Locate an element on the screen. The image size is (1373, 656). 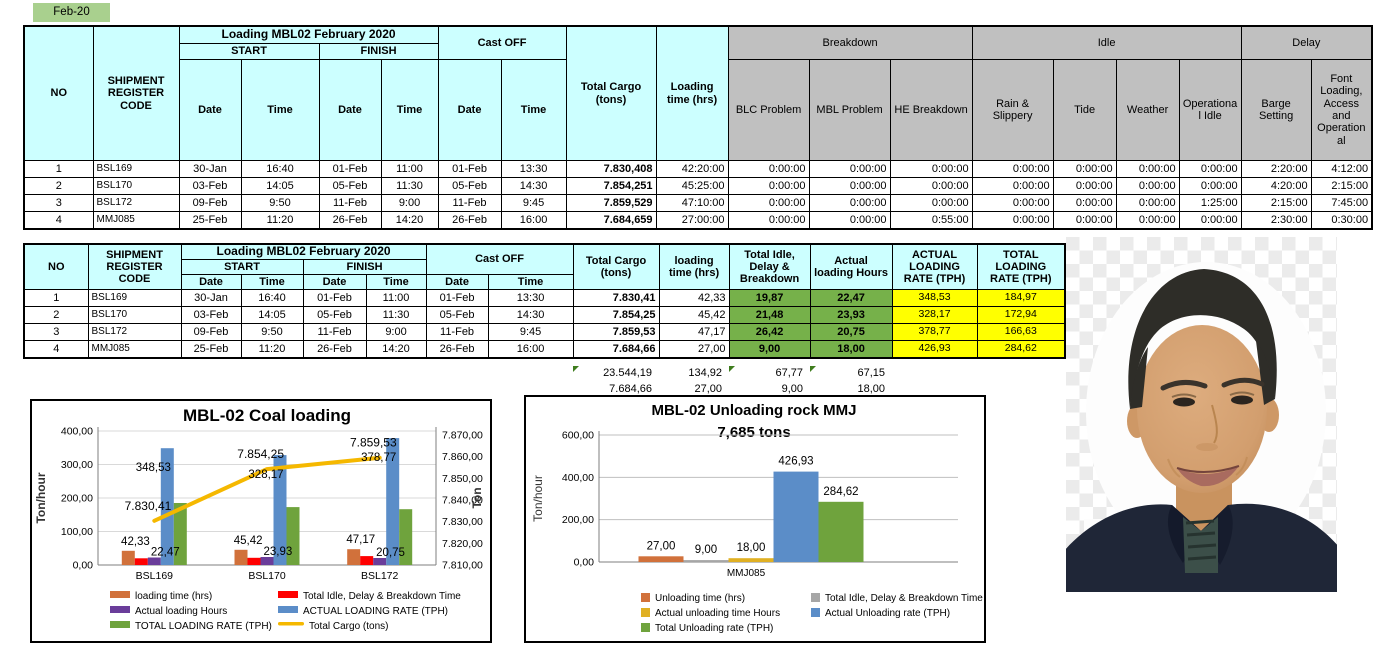
header-weather: Weather is located at coordinates (1147, 110).